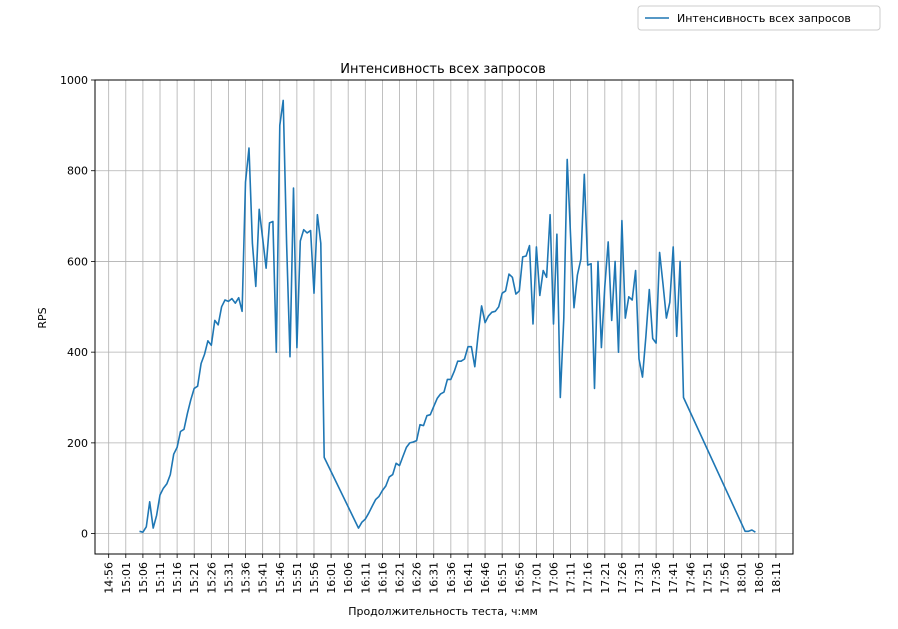 The height and width of the screenshot is (629, 898). Describe the element at coordinates (443, 69) in the screenshot. I see `chart-title: Интенсивность всех запросов` at that location.